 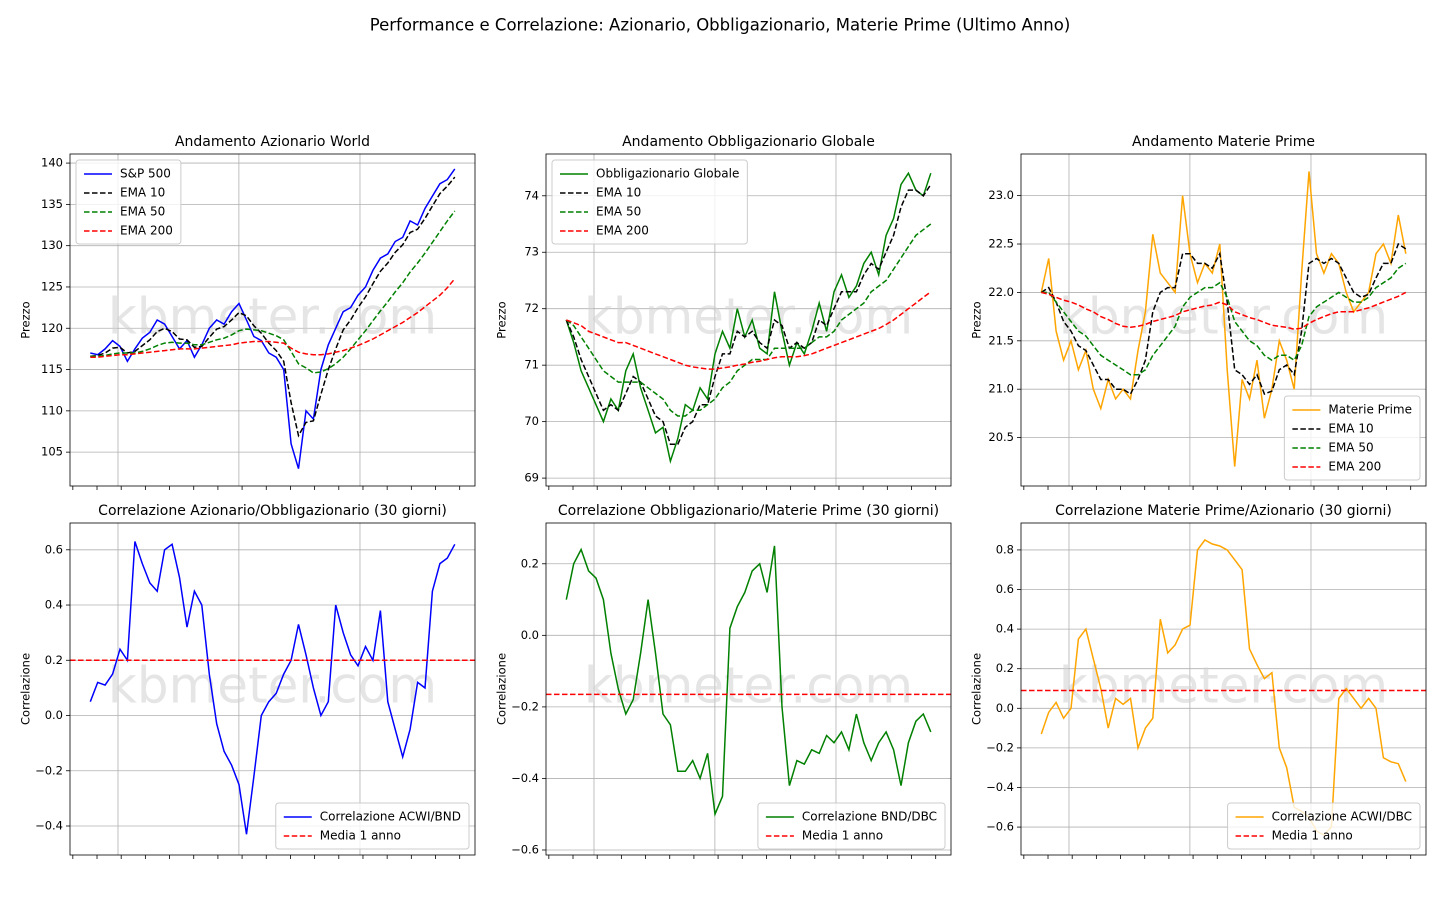 I want to click on chart-title: Andamento Obbligazionario Globale, so click(x=748, y=142).